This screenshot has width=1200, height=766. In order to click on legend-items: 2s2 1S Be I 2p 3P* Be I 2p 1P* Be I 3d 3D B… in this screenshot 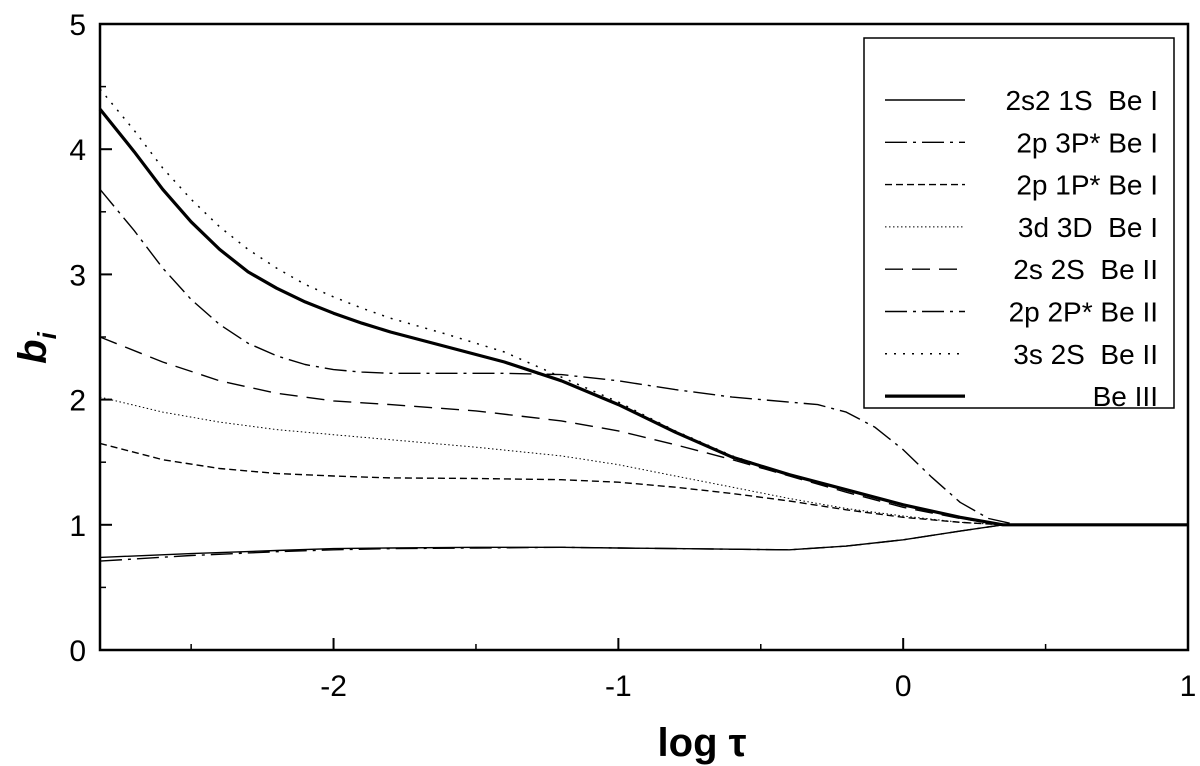, I will do `click(1021, 248)`.